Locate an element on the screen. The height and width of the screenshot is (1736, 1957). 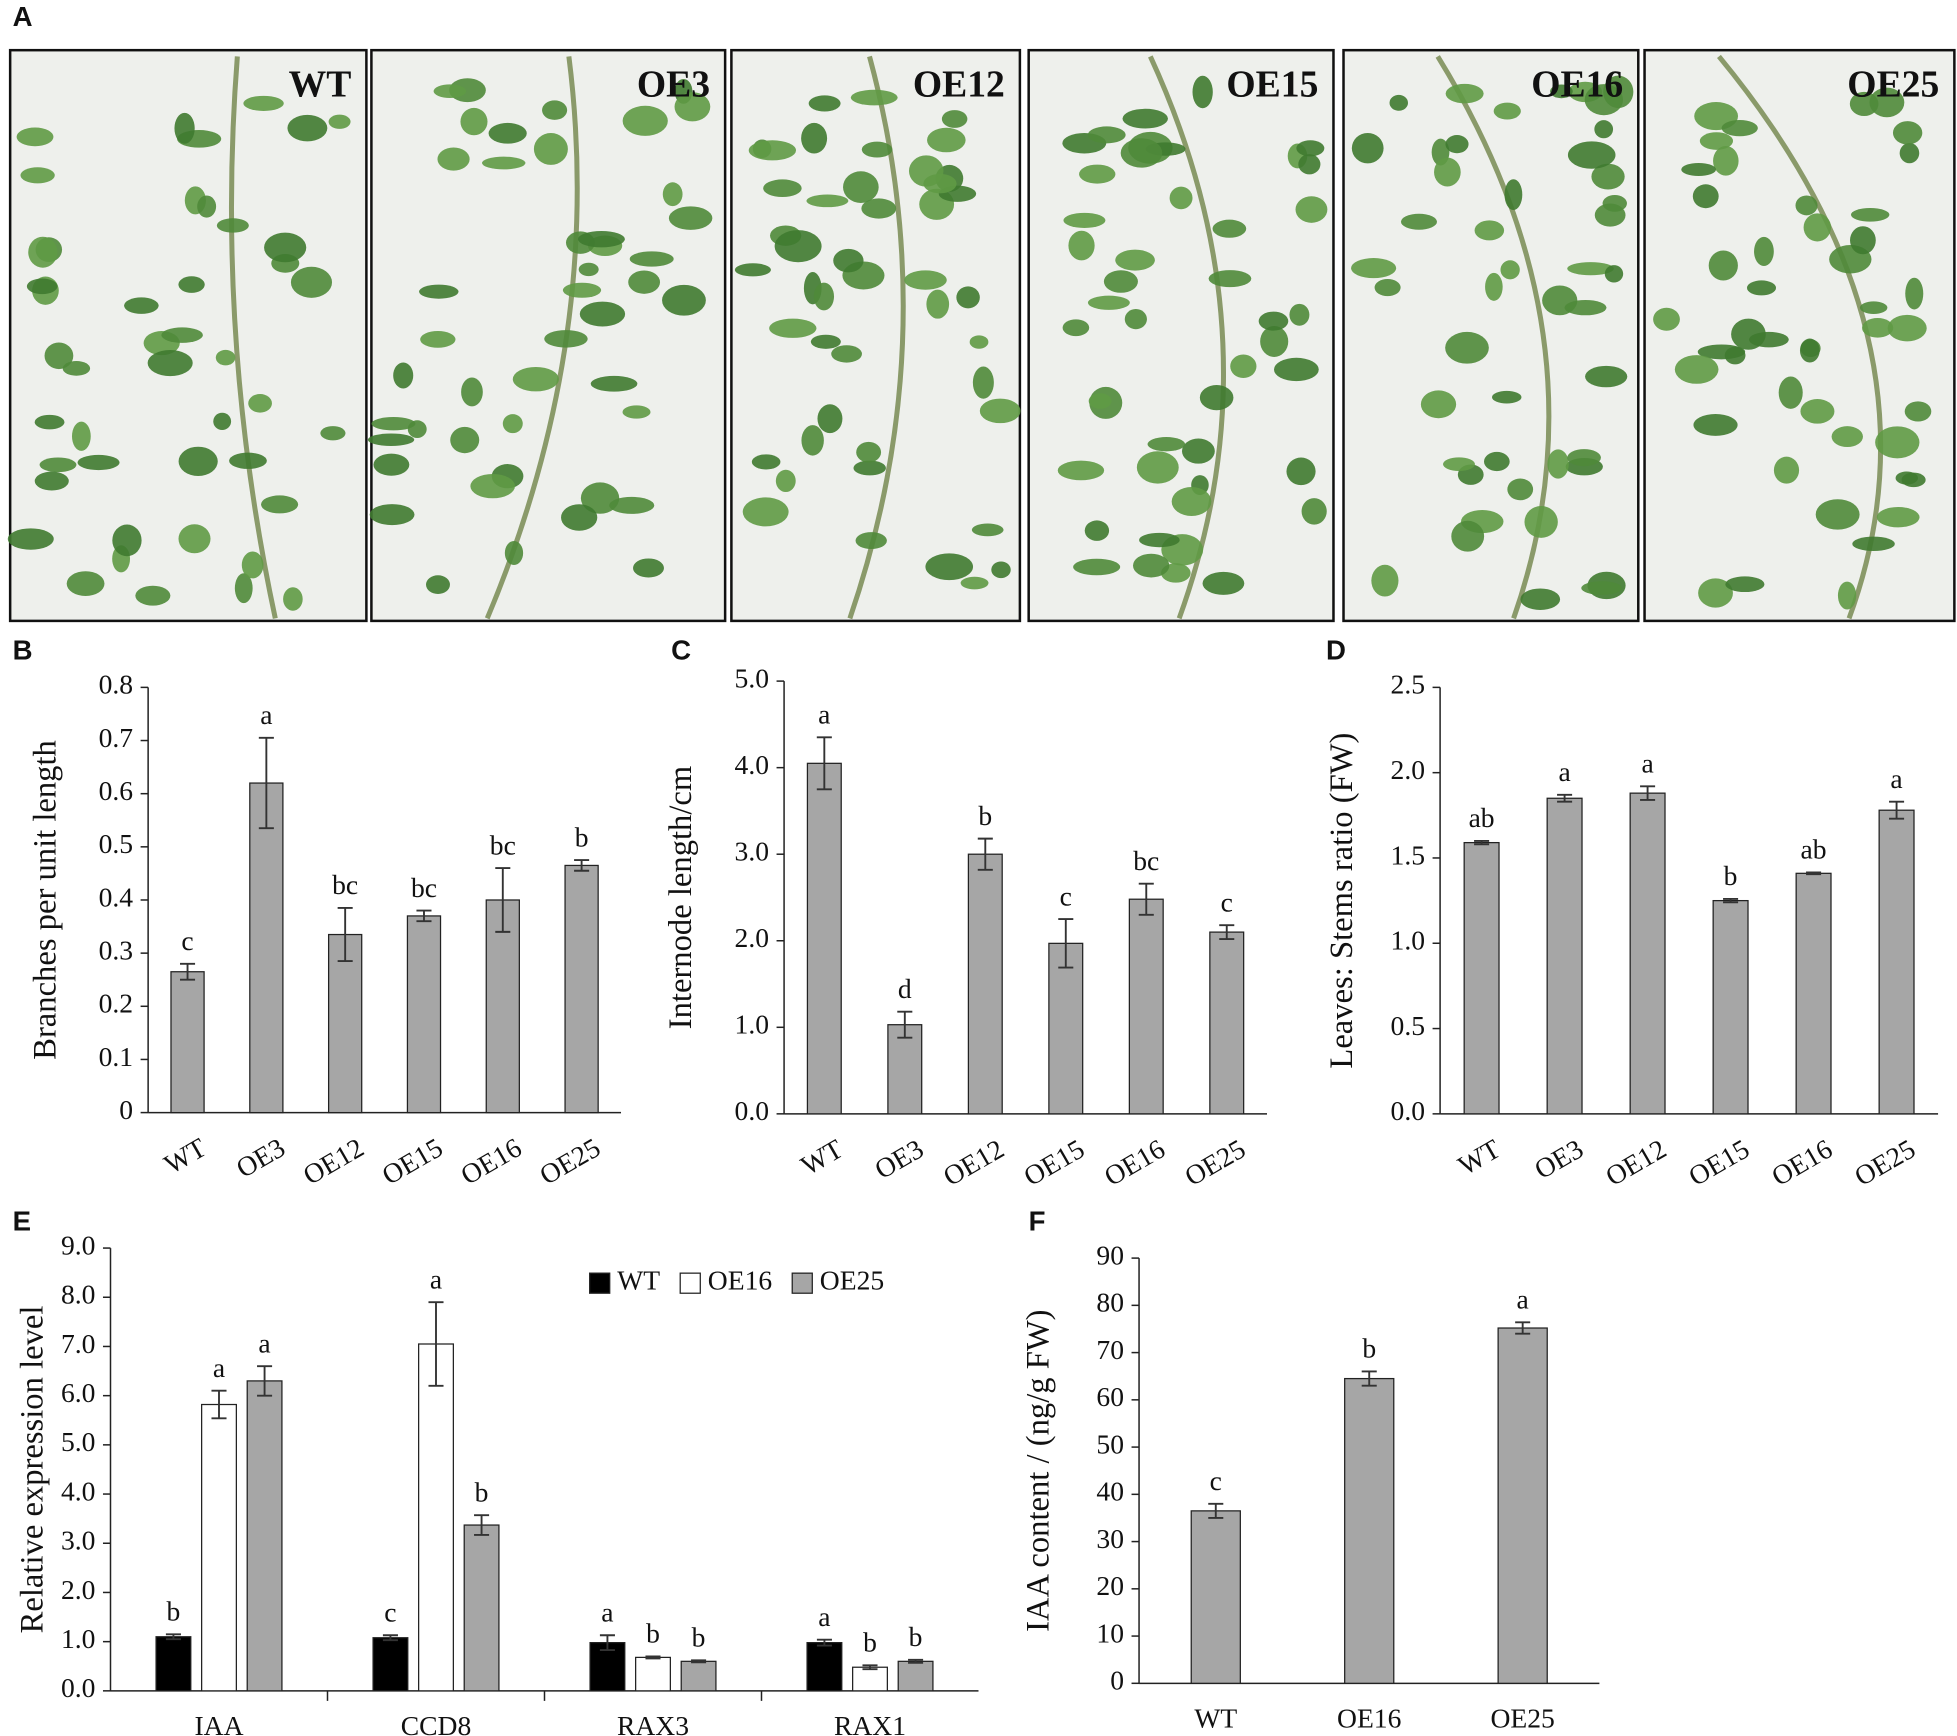
y-tick-label: 50 is located at coordinates (1110, 1443).